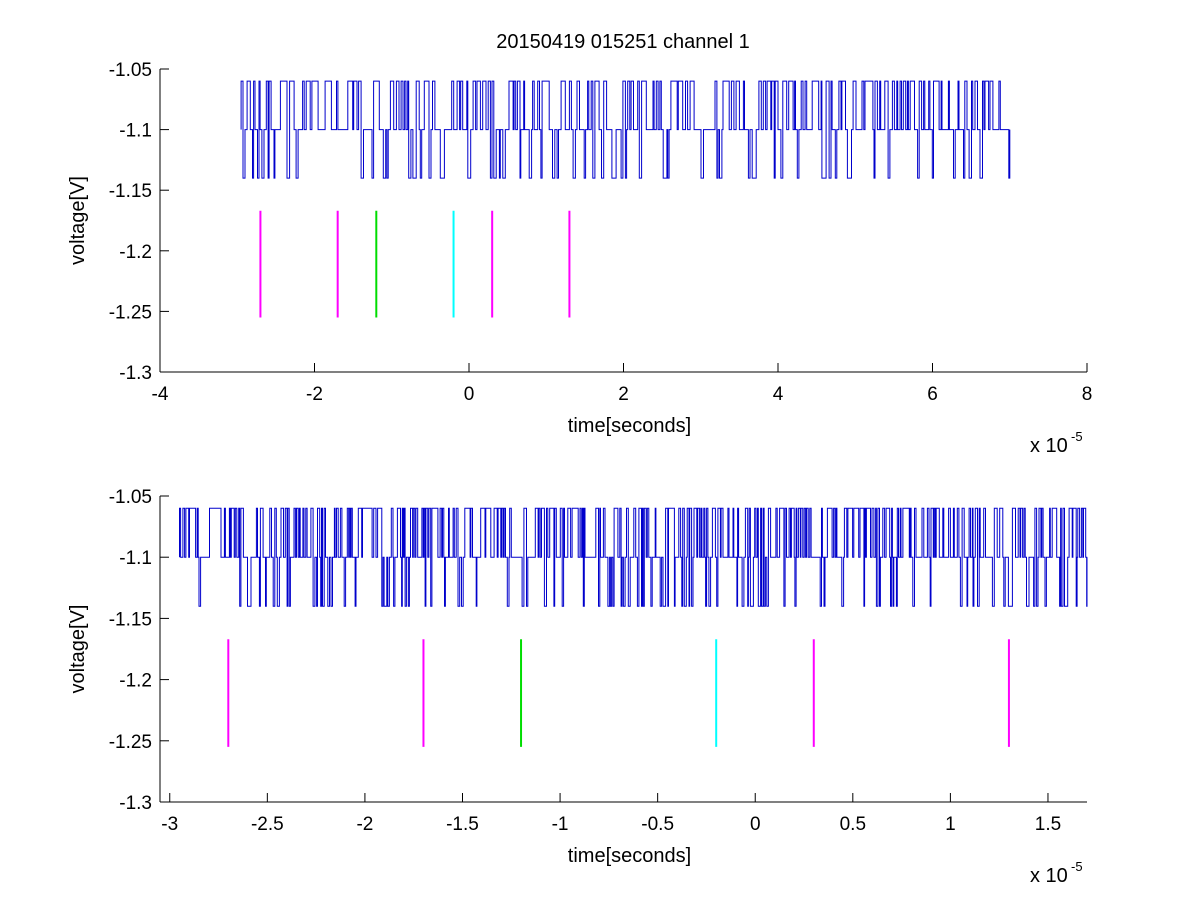 The height and width of the screenshot is (901, 1200). I want to click on bottom-x-axis-label: time[seconds], so click(629, 856).